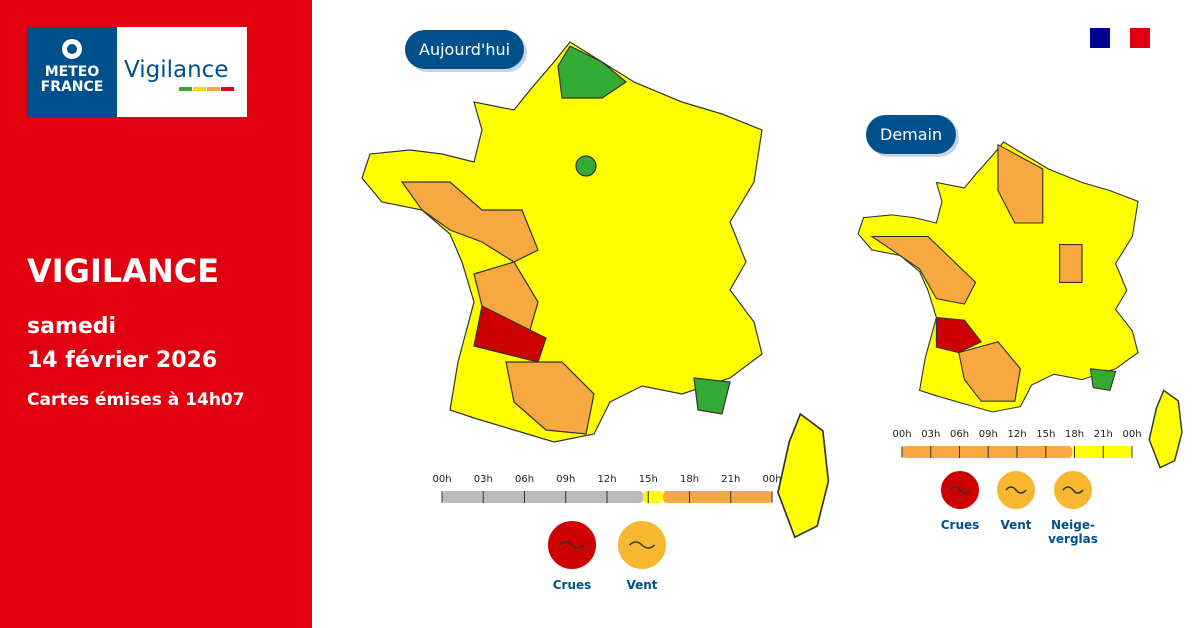 This screenshot has width=1200, height=628. Describe the element at coordinates (72, 49) in the screenshot. I see `logo-icon` at that location.